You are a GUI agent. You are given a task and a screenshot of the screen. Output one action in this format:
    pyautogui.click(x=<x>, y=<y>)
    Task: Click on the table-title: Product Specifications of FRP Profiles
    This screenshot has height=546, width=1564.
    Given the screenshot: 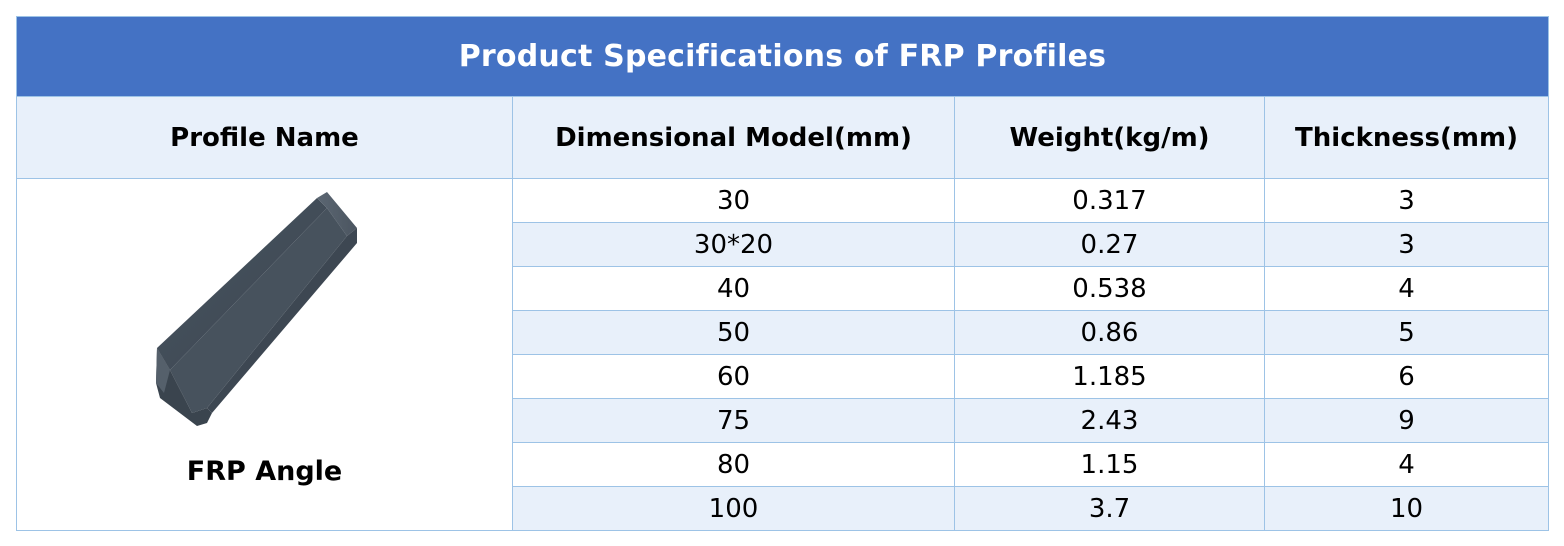 What is the action you would take?
    pyautogui.click(x=782, y=56)
    